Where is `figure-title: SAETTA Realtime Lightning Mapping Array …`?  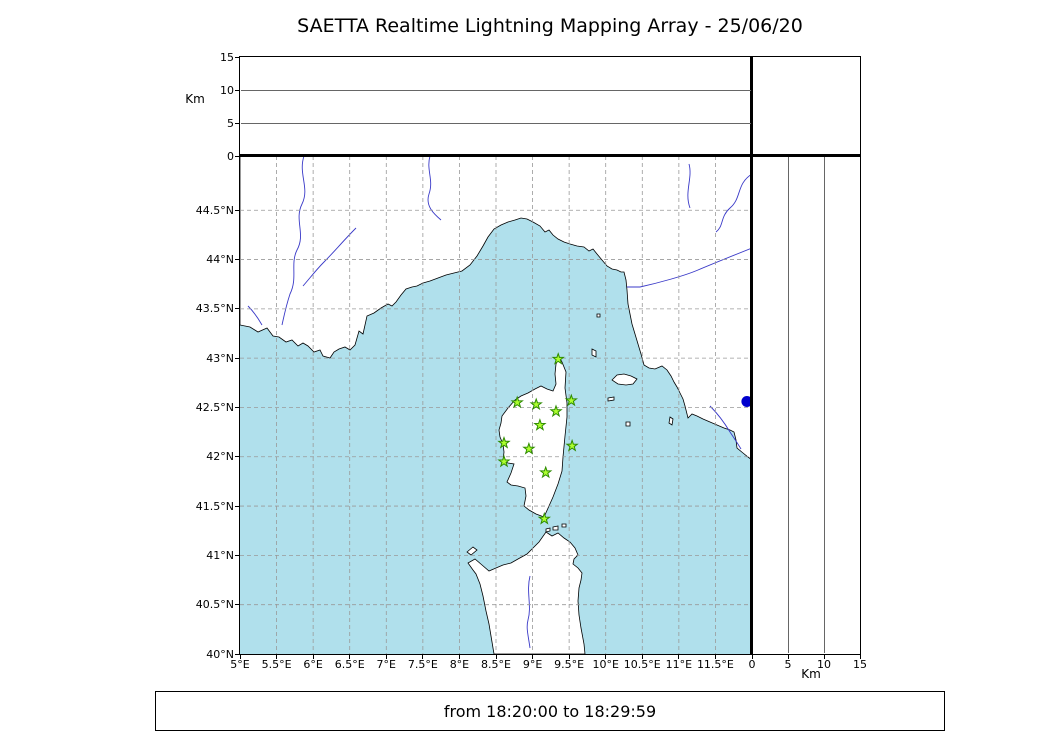
figure-title: SAETTA Realtime Lightning Mapping Array … is located at coordinates (550, 26).